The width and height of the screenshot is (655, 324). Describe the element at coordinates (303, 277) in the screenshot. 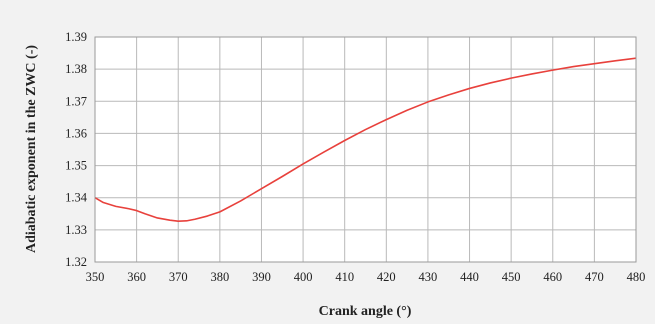

I see `x-tick-label: 400` at that location.